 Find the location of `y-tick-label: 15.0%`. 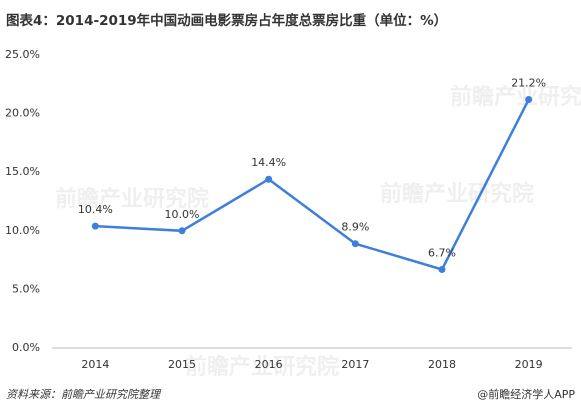

y-tick-label: 15.0% is located at coordinates (22, 171).